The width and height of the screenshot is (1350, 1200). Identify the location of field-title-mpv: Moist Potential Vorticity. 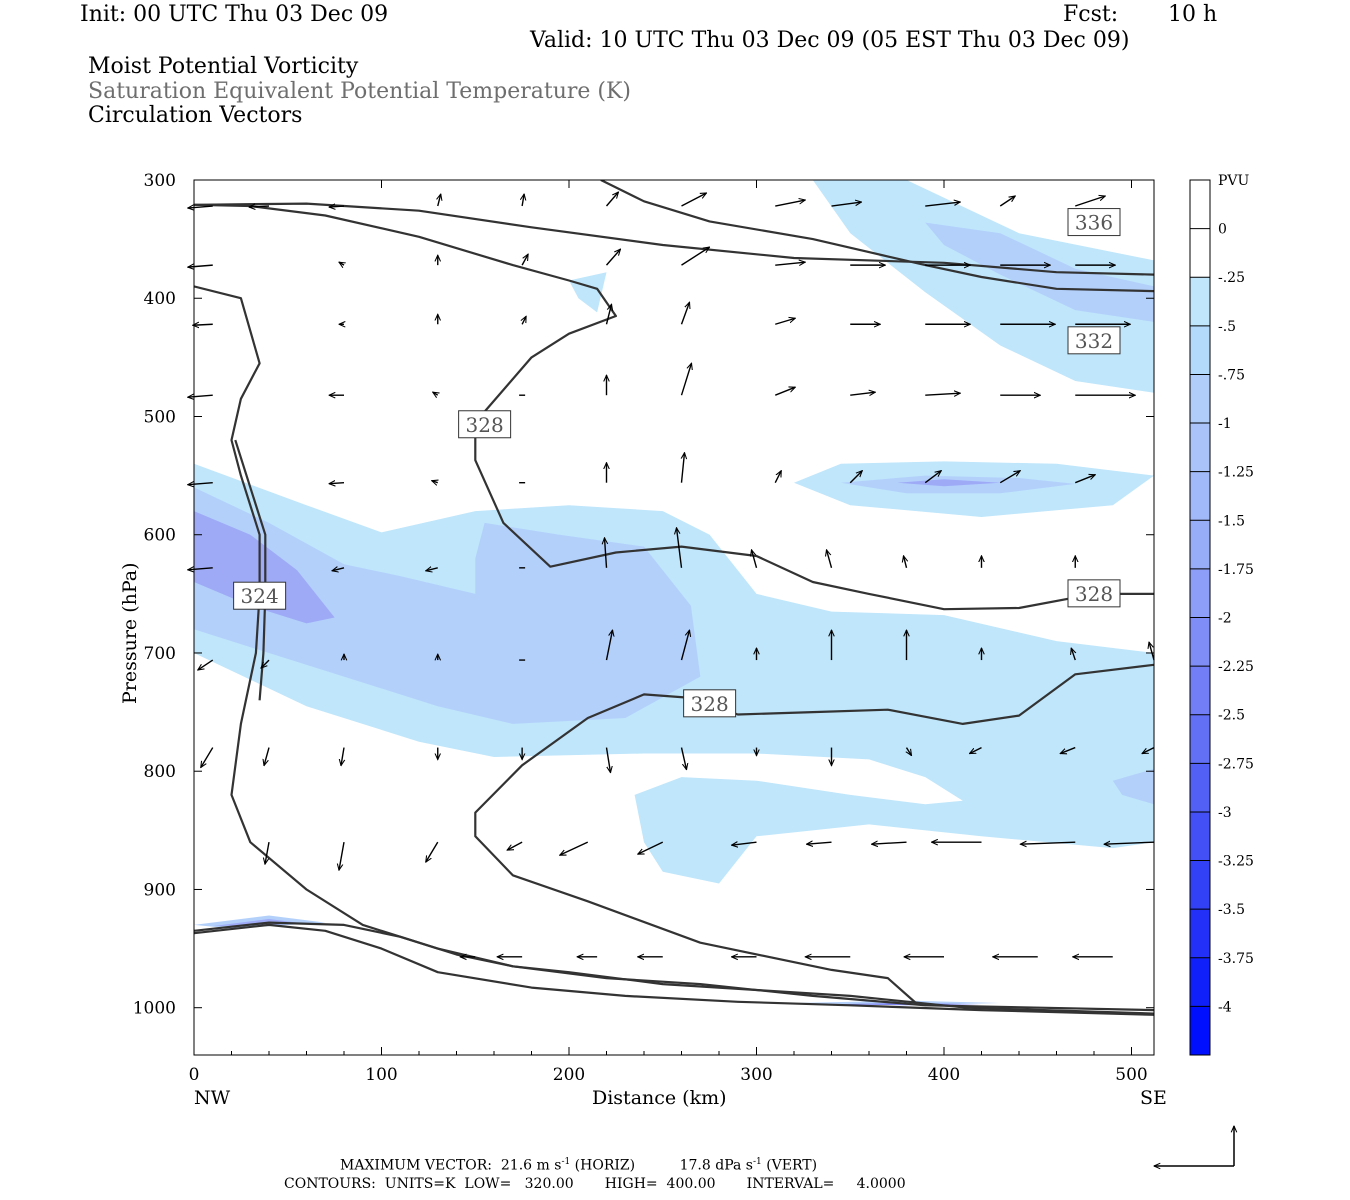
(223, 66).